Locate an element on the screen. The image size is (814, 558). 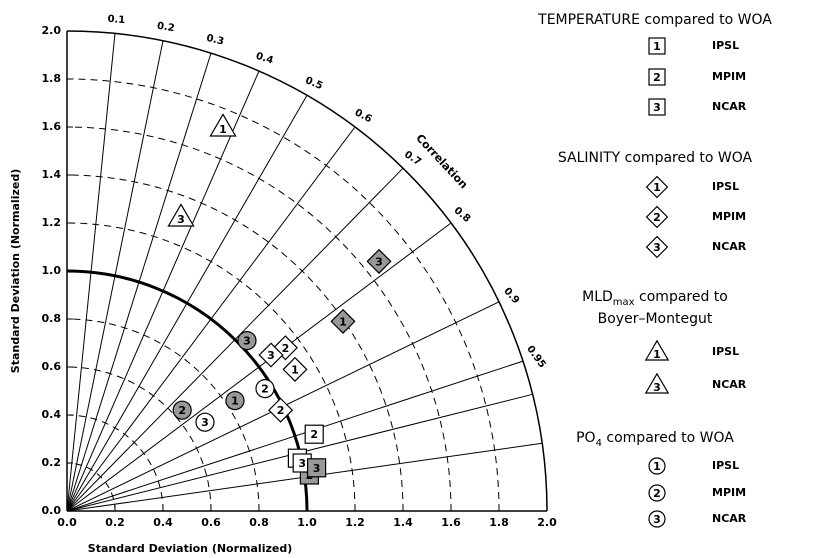
x-tick-label: 0.8 is located at coordinates (259, 522).